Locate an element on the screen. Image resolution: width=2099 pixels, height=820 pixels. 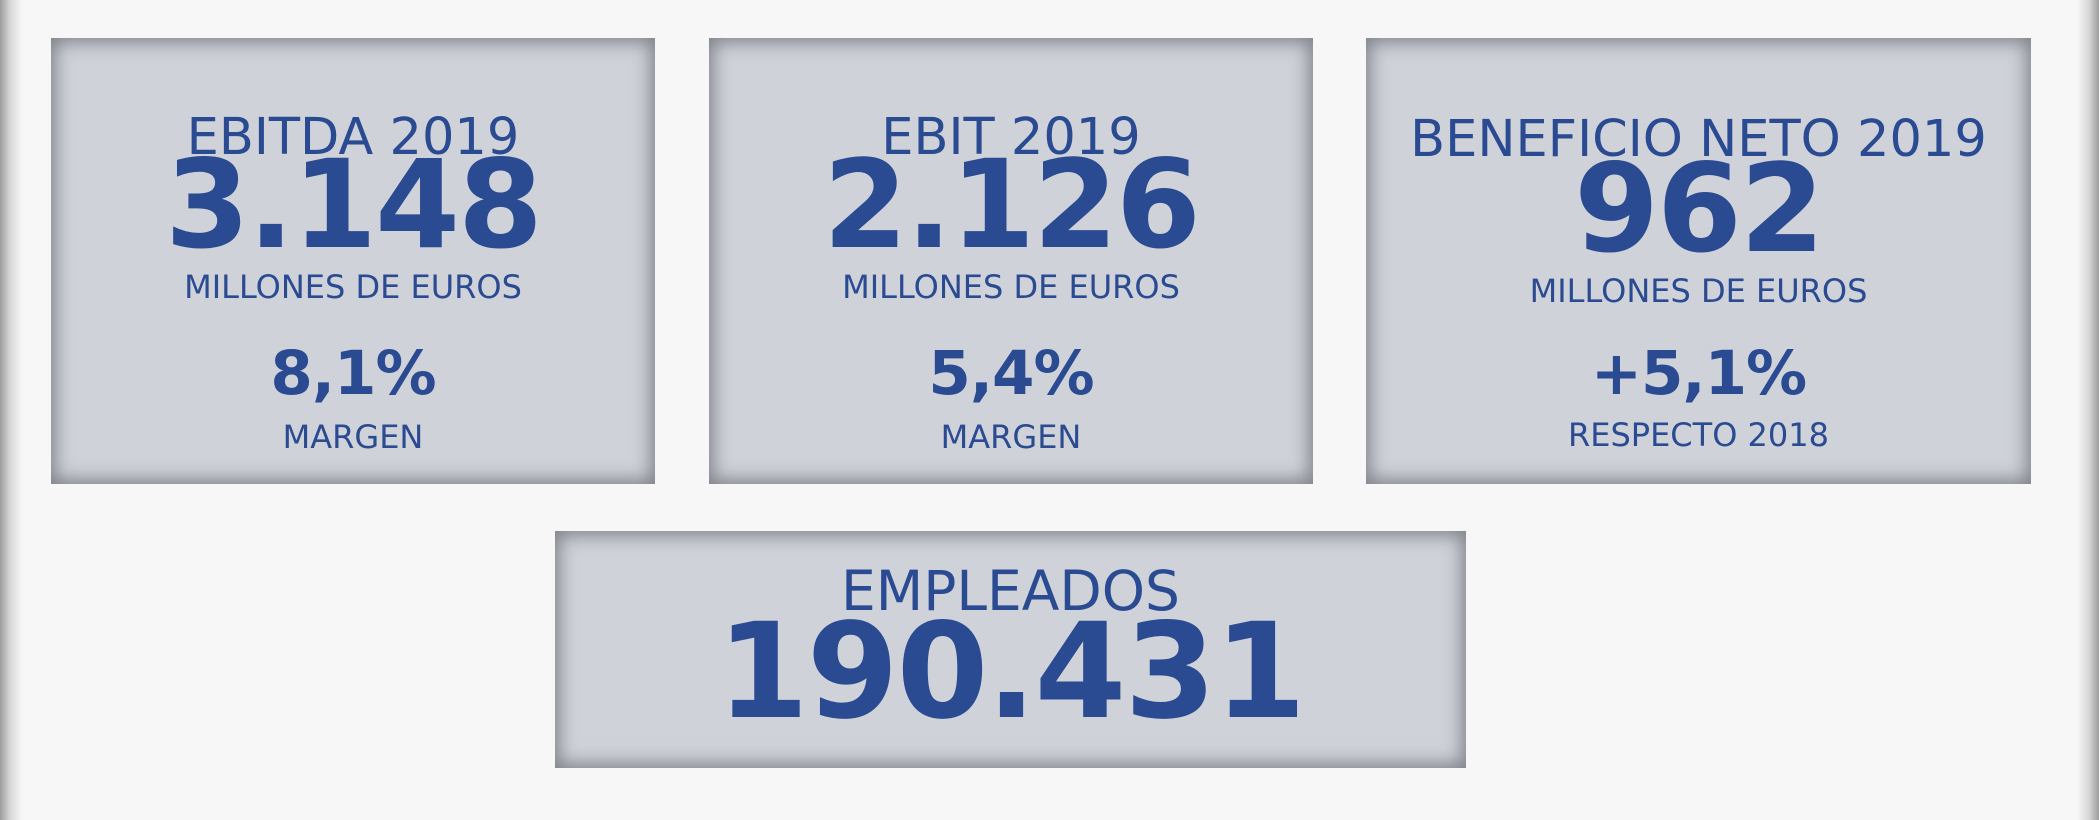
ebitda-margin-value: 8,1% is located at coordinates (353, 373).